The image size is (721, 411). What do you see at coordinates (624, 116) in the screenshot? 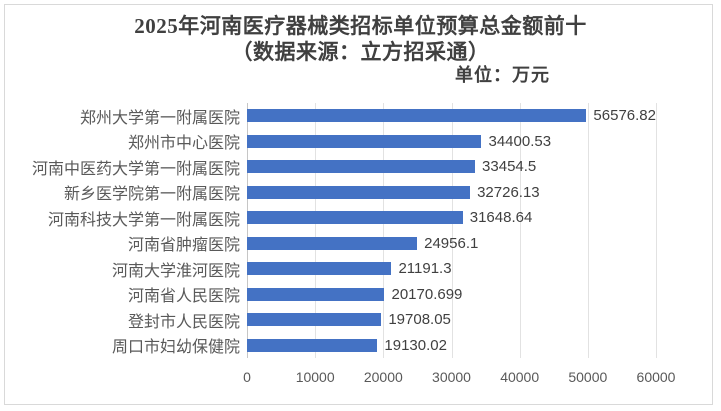
I see `value-label: 56576.82` at bounding box center [624, 116].